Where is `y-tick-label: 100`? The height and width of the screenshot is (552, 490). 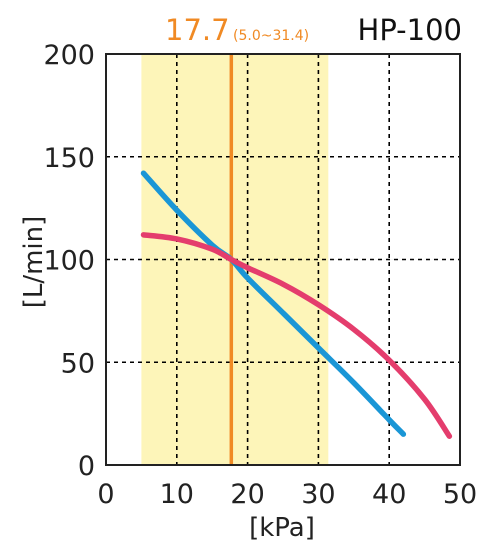 y-tick-label: 100 is located at coordinates (69, 261).